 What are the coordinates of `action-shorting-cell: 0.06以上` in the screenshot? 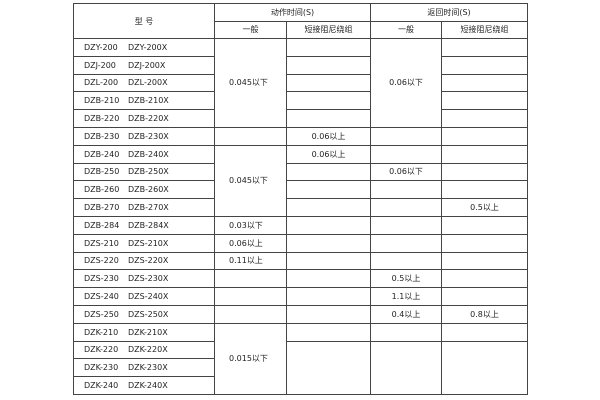 It's located at (328, 136).